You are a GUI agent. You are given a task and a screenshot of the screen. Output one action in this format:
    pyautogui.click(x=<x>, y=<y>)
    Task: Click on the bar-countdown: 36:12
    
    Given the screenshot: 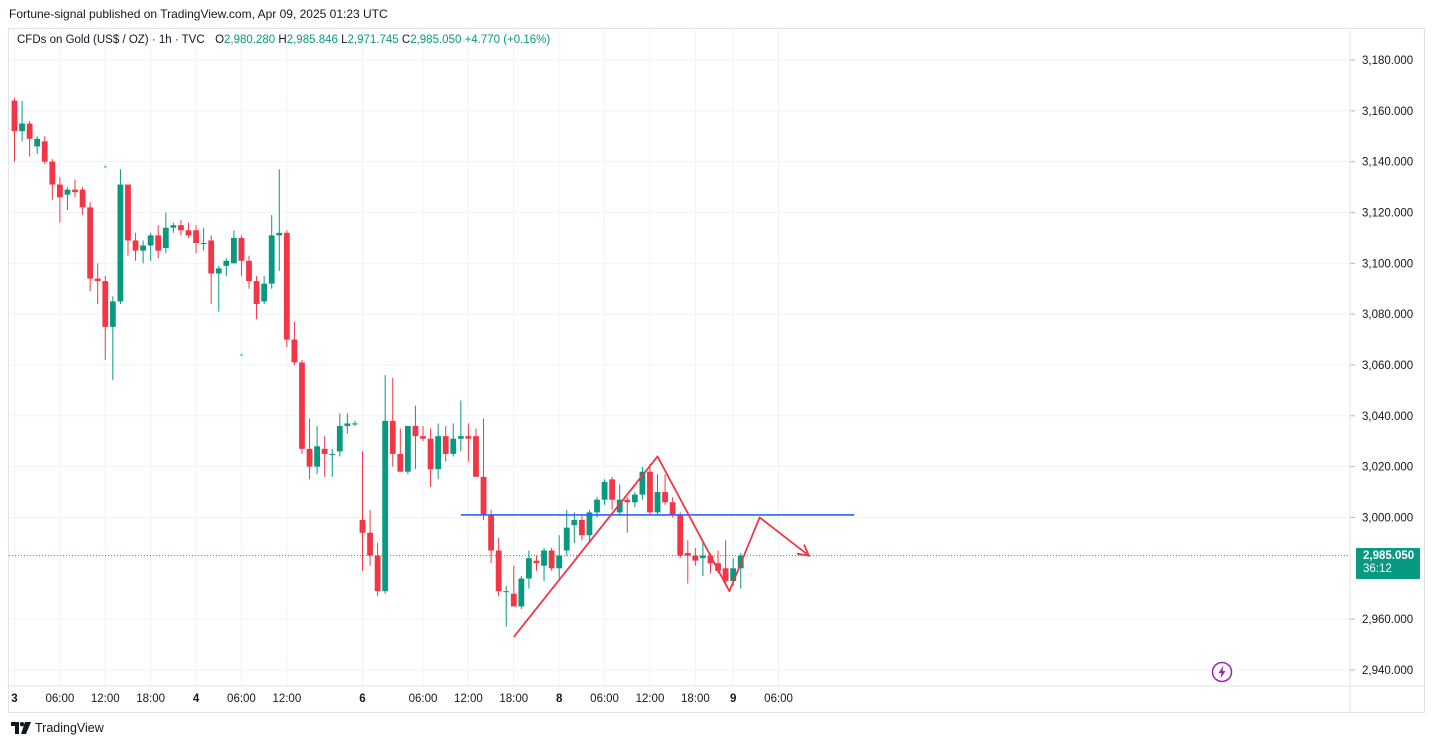 What is the action you would take?
    pyautogui.click(x=1377, y=569)
    